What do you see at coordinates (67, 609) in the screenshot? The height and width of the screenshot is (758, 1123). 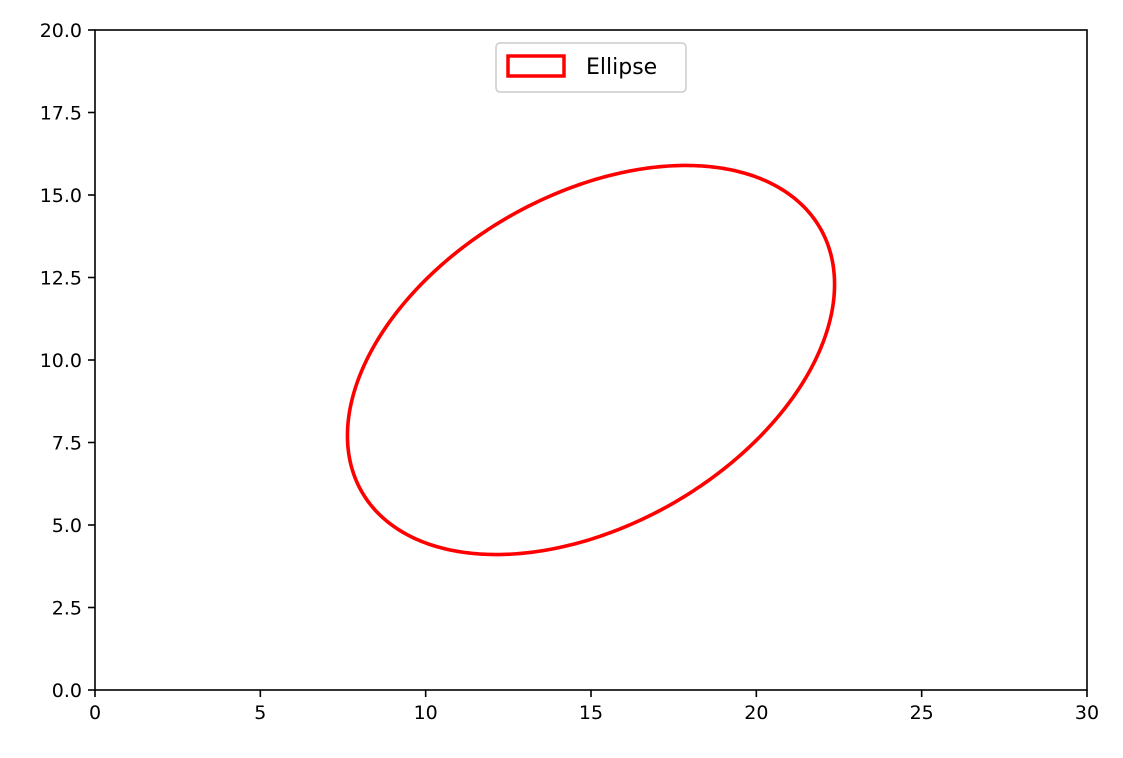 I see `y-tick-label: 2.5` at bounding box center [67, 609].